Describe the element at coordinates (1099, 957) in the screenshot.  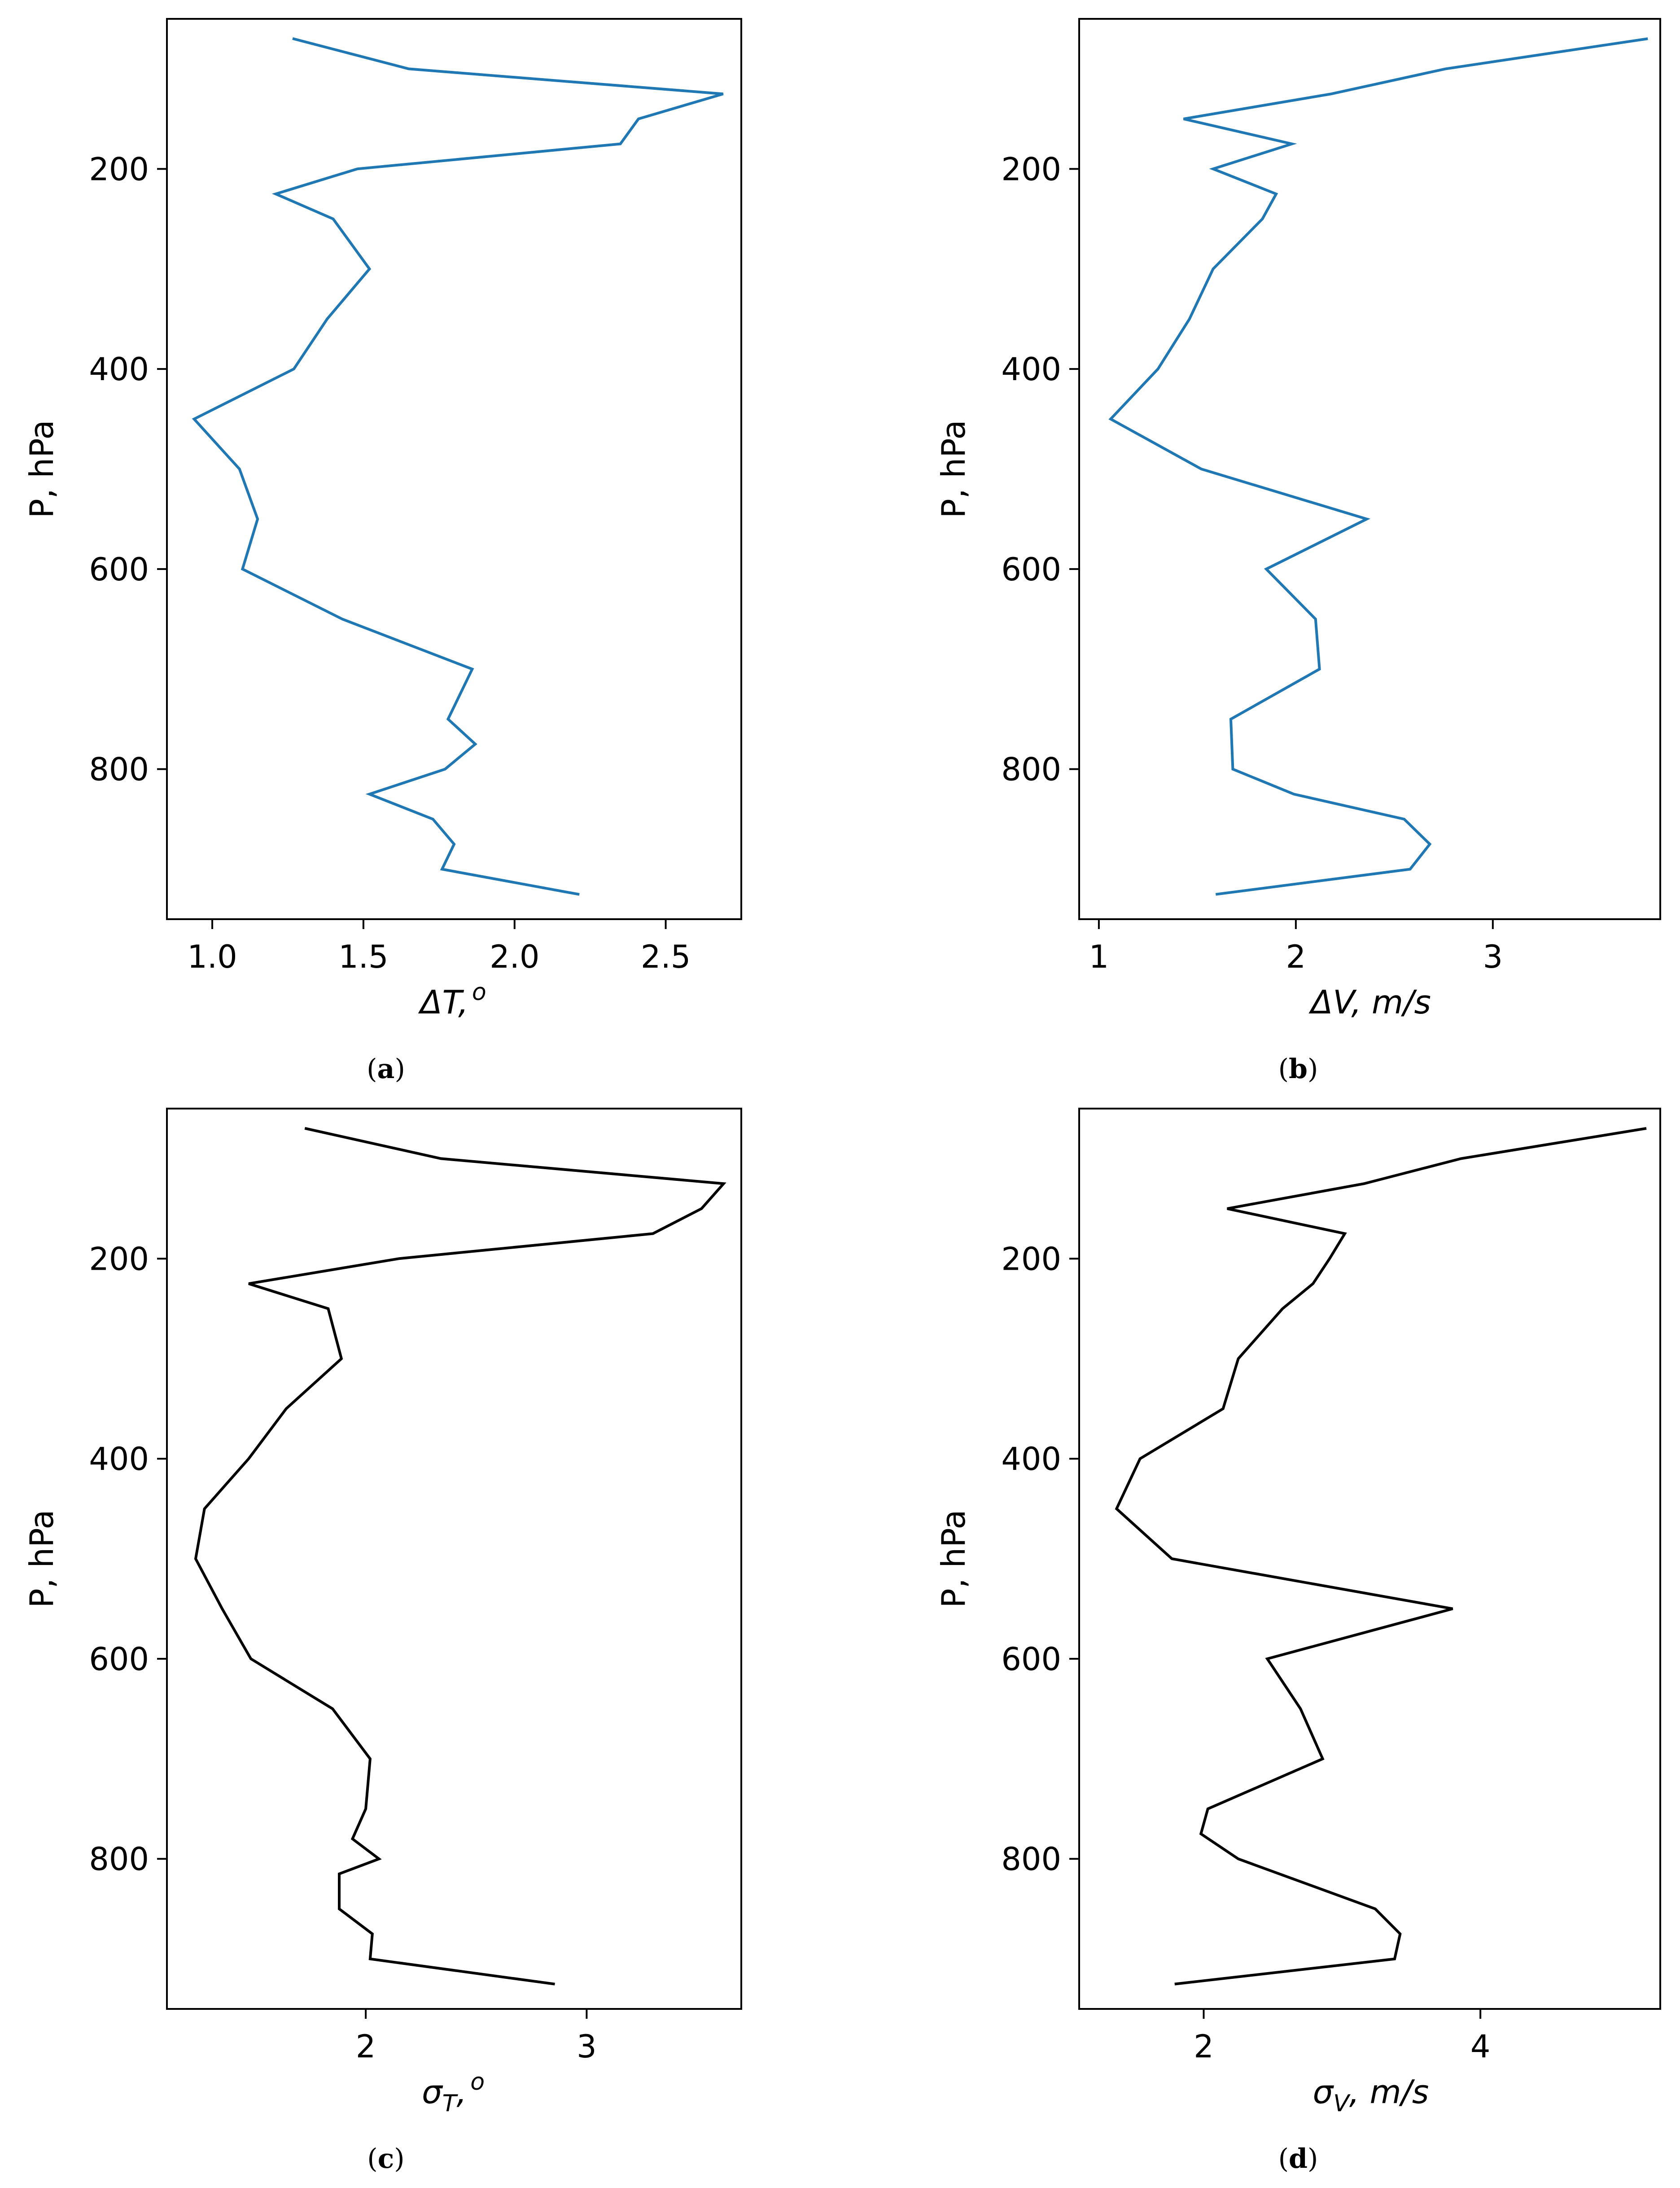
I see `x-tick-label: 1` at that location.